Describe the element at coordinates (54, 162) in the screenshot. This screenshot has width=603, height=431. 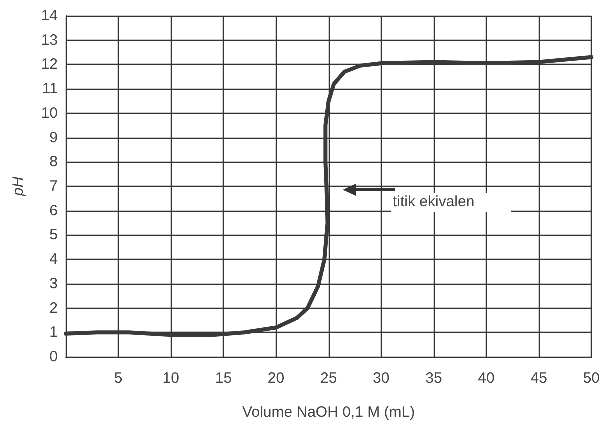
I see `y-tick-label: 8` at that location.